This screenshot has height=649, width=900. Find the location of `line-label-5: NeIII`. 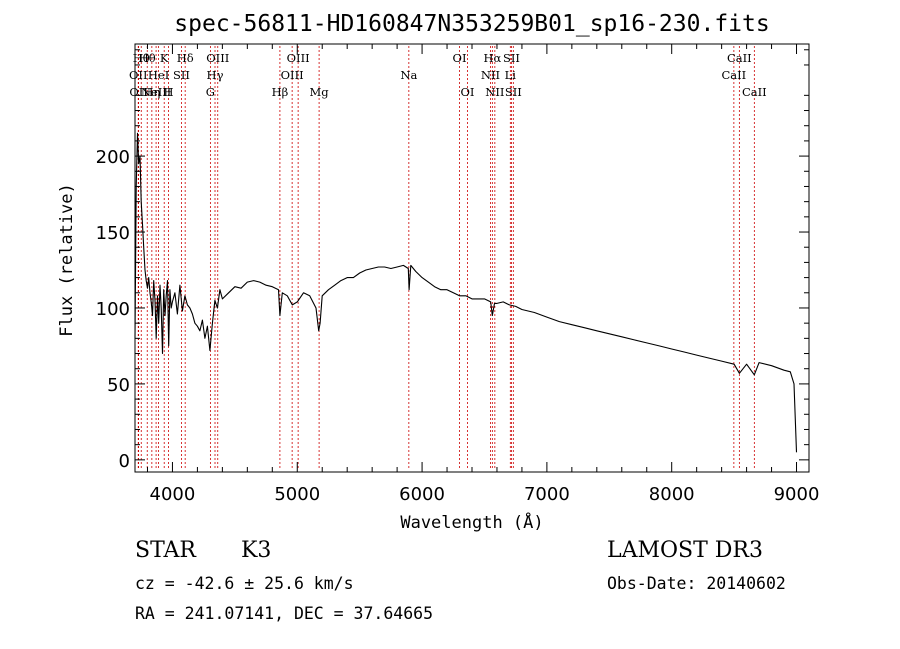

line-label-5: NeIII is located at coordinates (156, 92).